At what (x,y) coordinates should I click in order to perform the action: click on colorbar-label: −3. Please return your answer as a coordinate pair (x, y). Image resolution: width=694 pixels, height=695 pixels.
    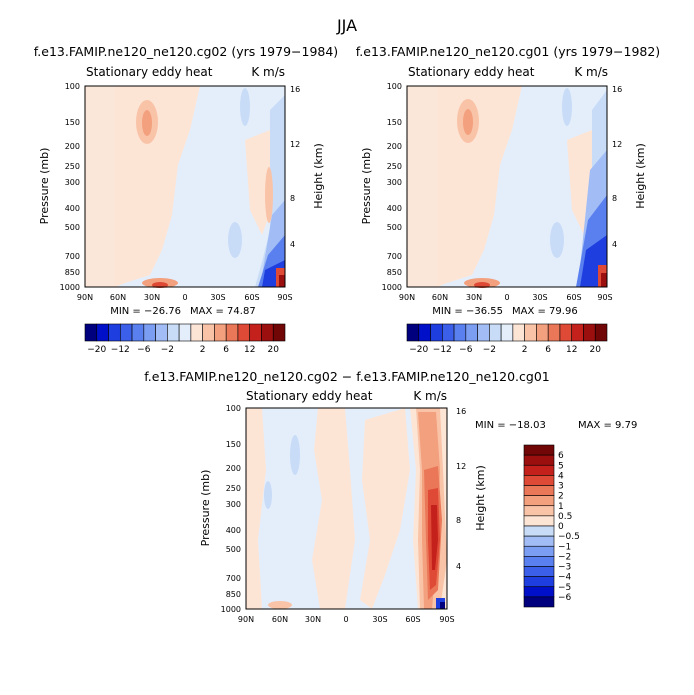
    Looking at the image, I should click on (564, 568).